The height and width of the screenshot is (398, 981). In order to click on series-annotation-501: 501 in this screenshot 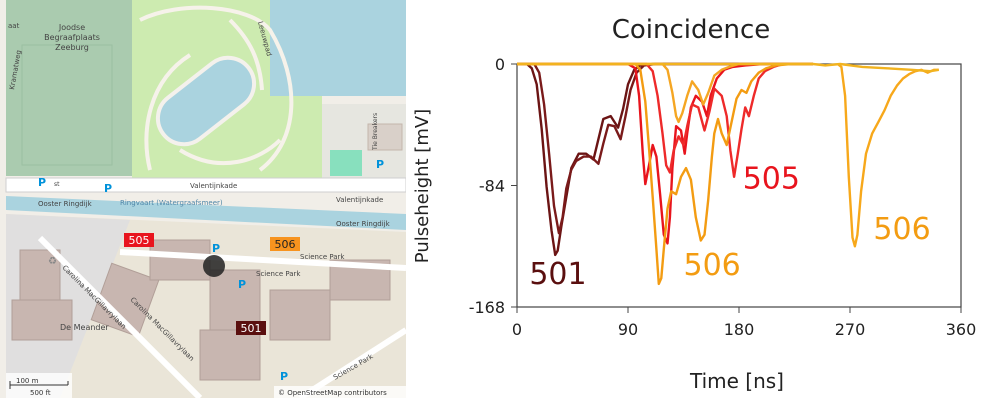, I will do `click(557, 274)`.